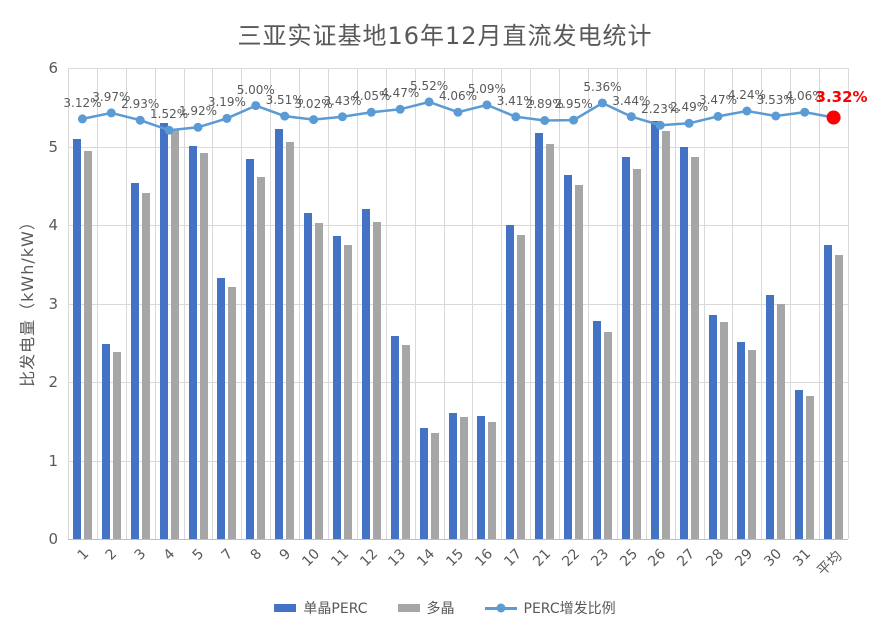 The width and height of the screenshot is (890, 635). Describe the element at coordinates (802, 558) in the screenshot. I see `x-tick-label: 31` at that location.